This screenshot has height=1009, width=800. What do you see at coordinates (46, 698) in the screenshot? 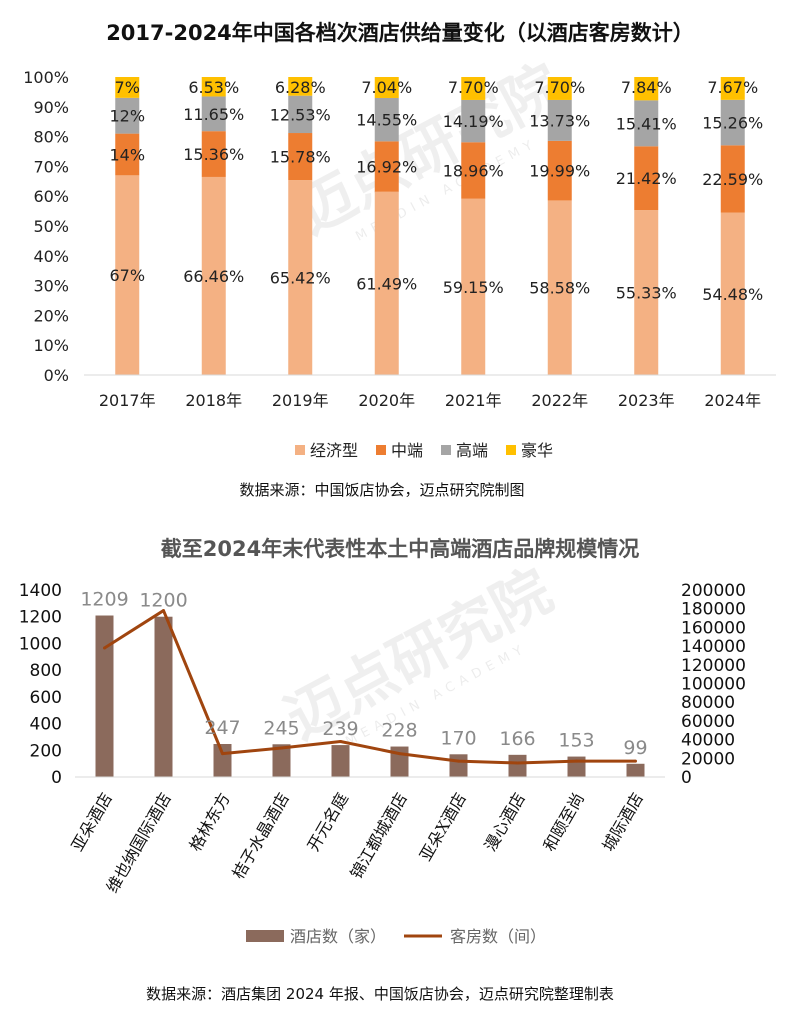
I see `chart2-y-left-tick: 600` at bounding box center [46, 698].